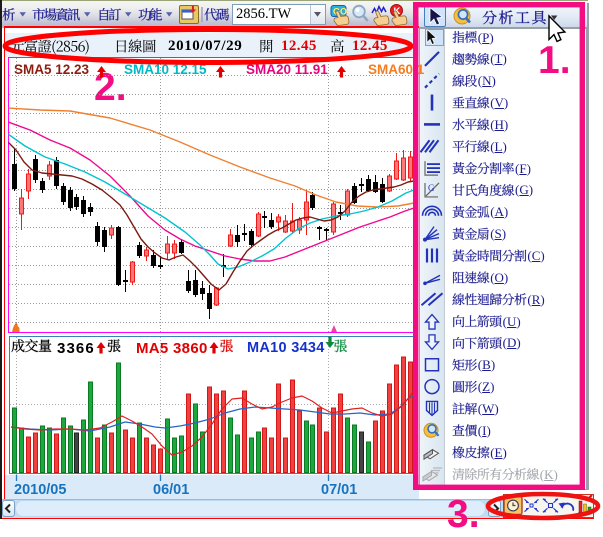 The width and height of the screenshot is (603, 537). What do you see at coordinates (397, 11) in the screenshot?
I see `svg-text: K` at bounding box center [397, 11].